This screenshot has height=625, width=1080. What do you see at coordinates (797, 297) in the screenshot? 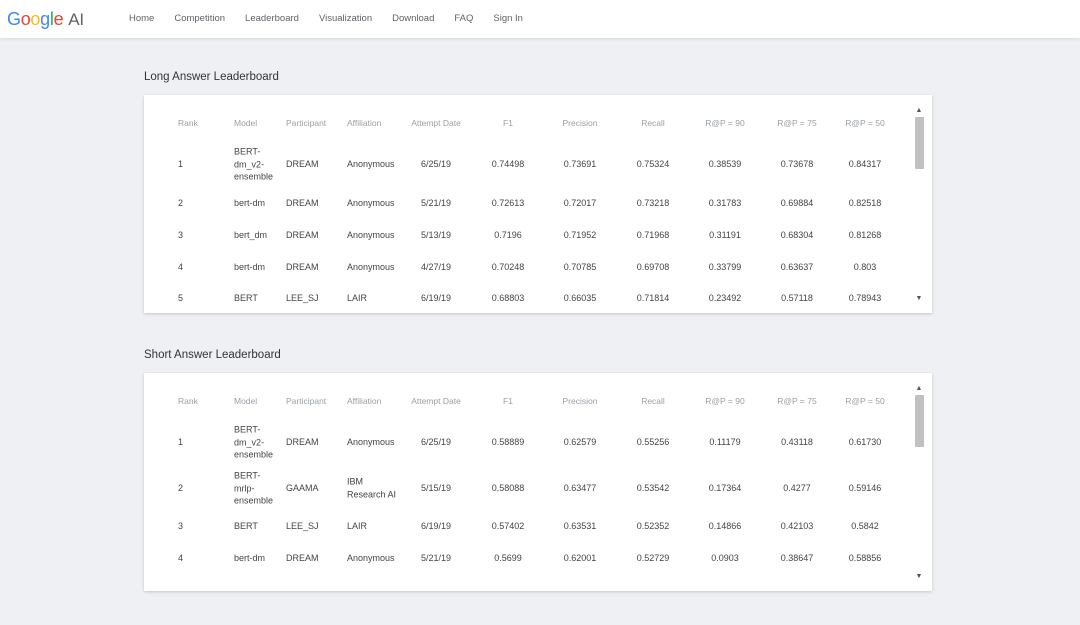
I see `cell-rp75: 0.57118` at bounding box center [797, 297].